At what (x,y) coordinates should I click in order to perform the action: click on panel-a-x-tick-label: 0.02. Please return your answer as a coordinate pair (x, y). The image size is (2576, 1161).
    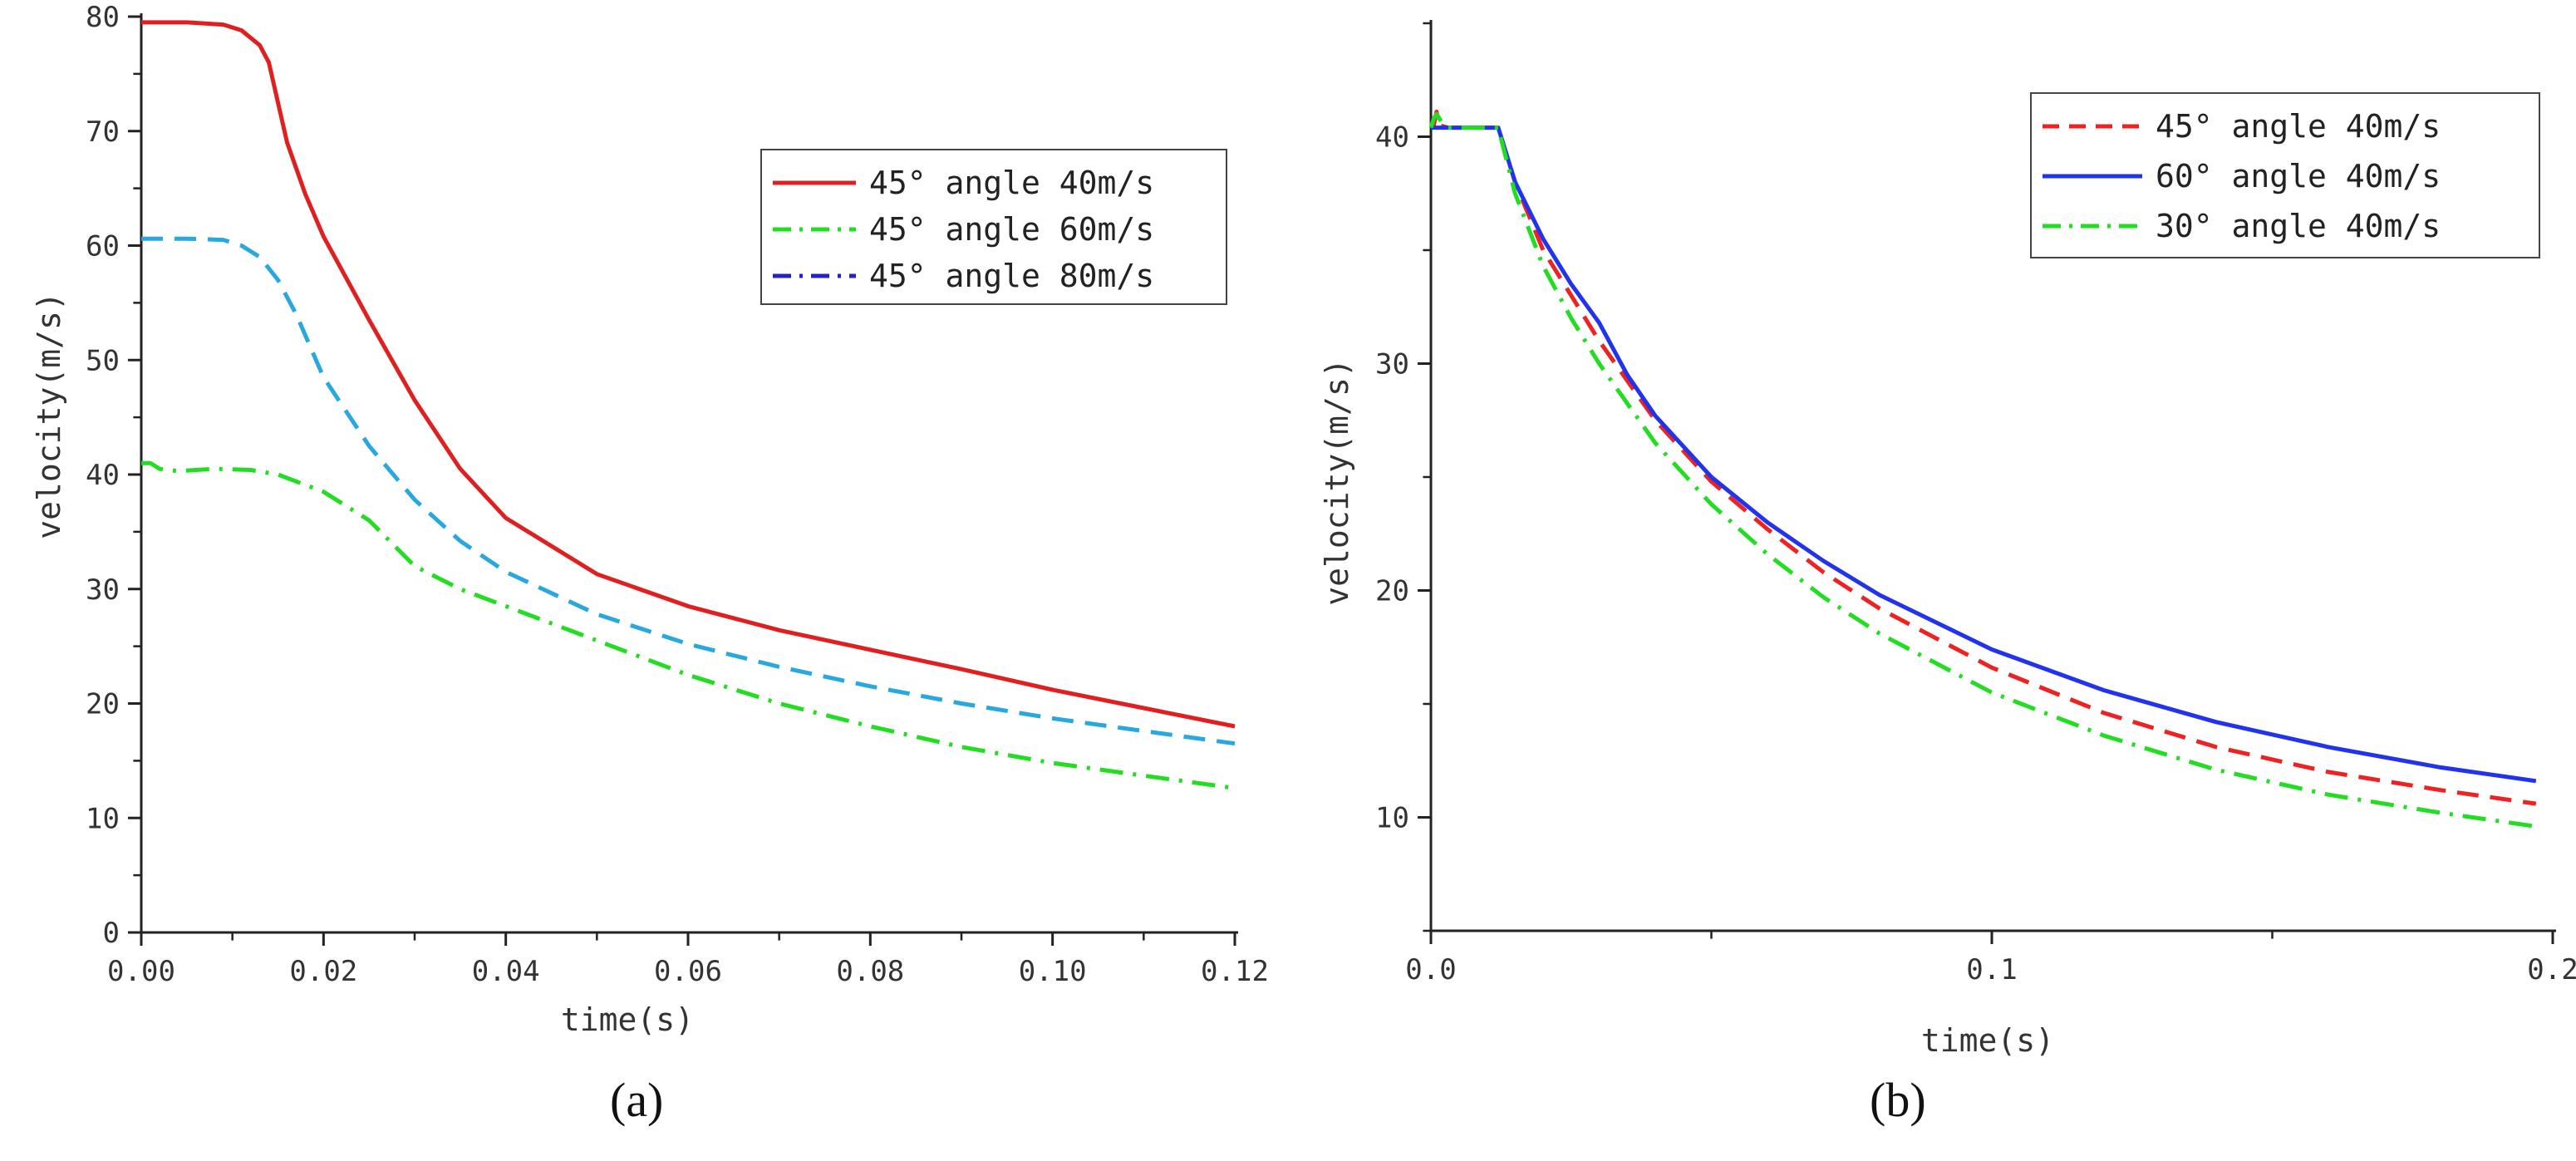
    Looking at the image, I should click on (323, 971).